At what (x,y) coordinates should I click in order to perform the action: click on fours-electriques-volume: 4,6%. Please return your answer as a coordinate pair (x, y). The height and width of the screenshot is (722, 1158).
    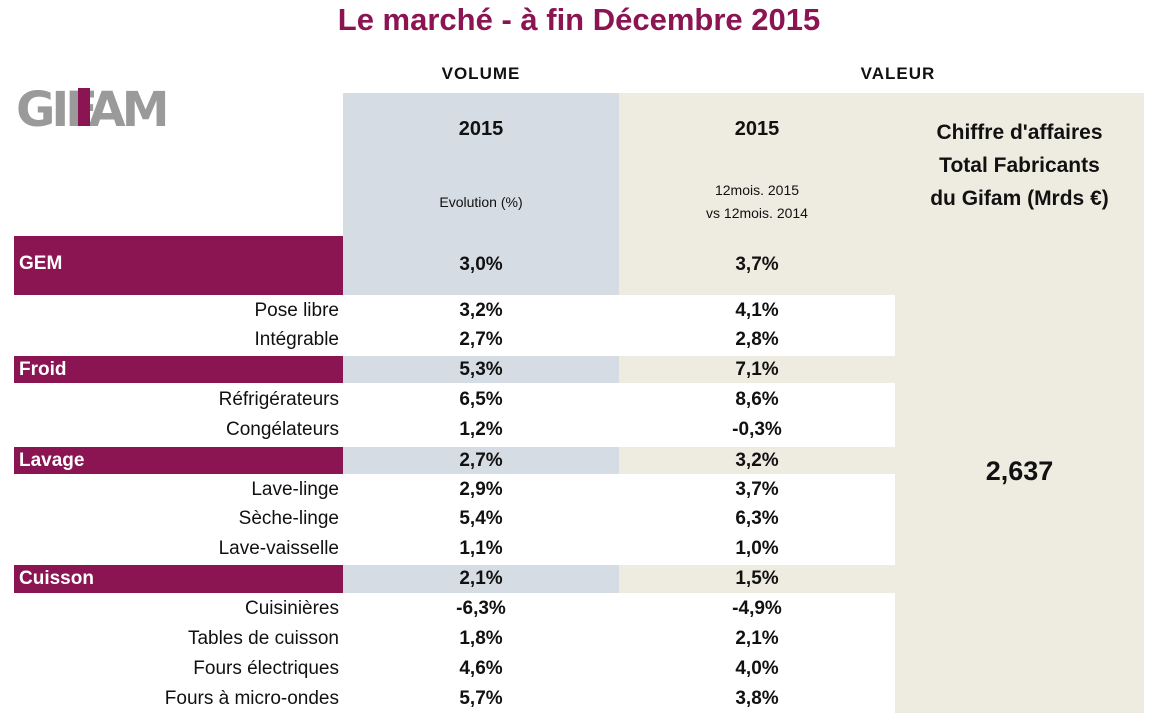
    Looking at the image, I should click on (481, 668).